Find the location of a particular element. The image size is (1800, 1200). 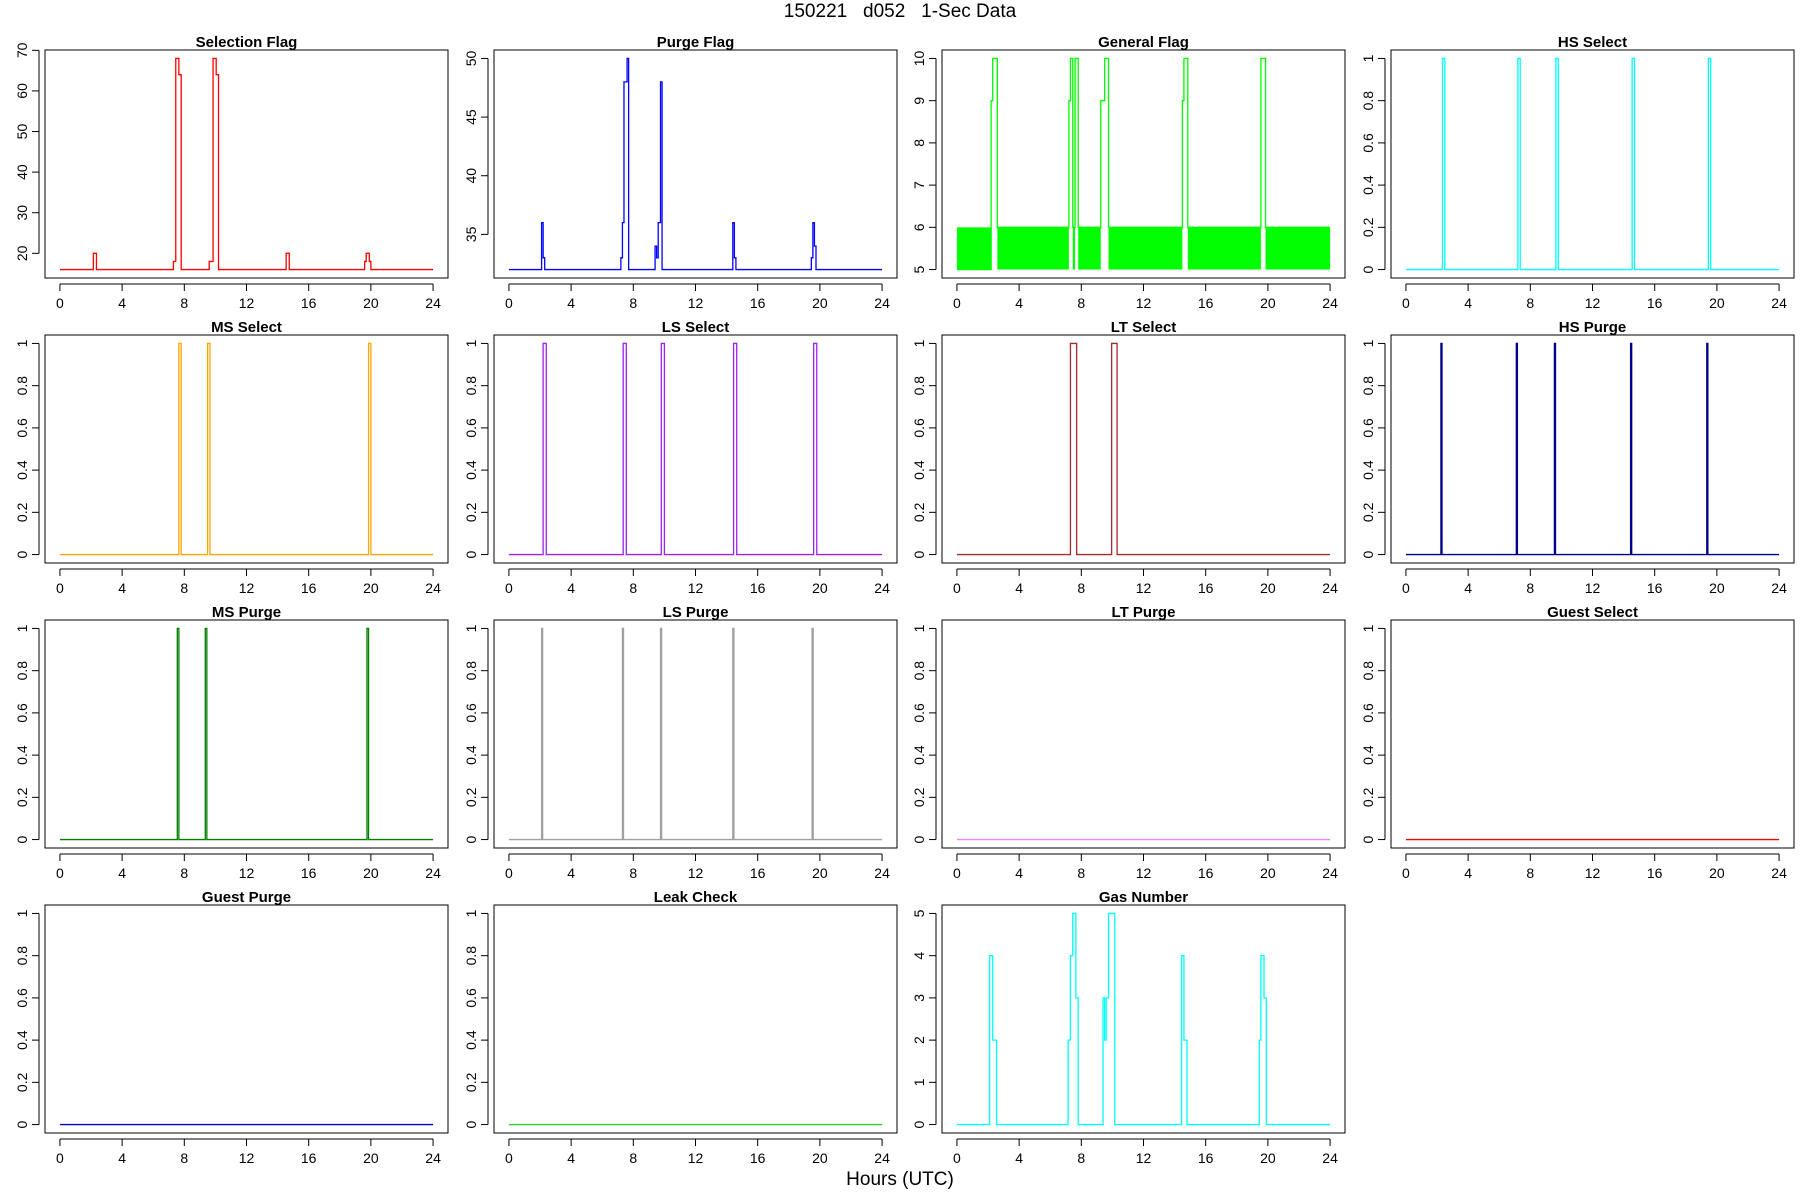

panel-lt-purge: LT Purge 0 4 8 12 16 20 24 0 0.2 0.4 0.6 0.8 1 is located at coordinates (1128, 742).